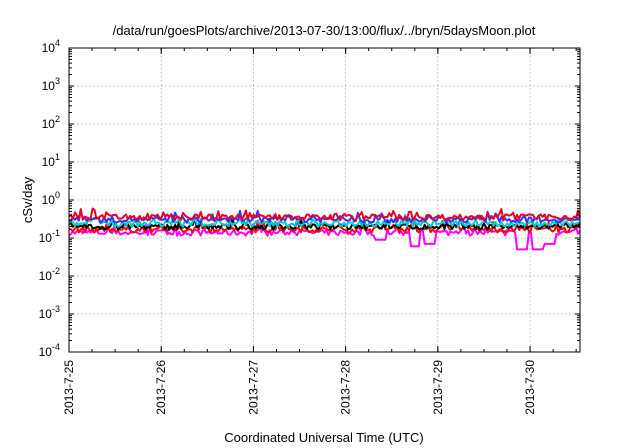  I want to click on x-tick-label: 2013-7-30, so click(530, 387).